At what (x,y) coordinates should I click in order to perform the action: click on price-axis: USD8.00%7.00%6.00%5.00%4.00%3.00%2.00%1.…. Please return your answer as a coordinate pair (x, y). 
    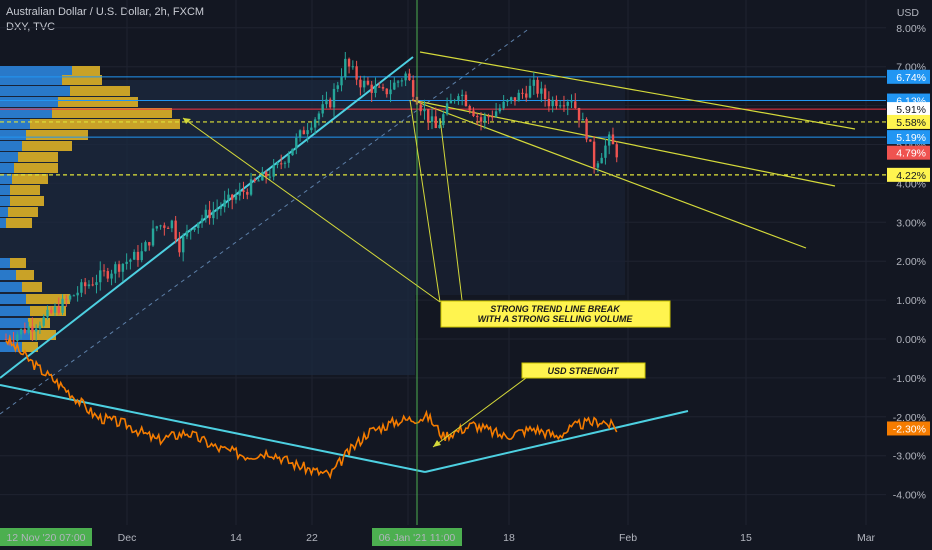
    Looking at the image, I should click on (909, 275).